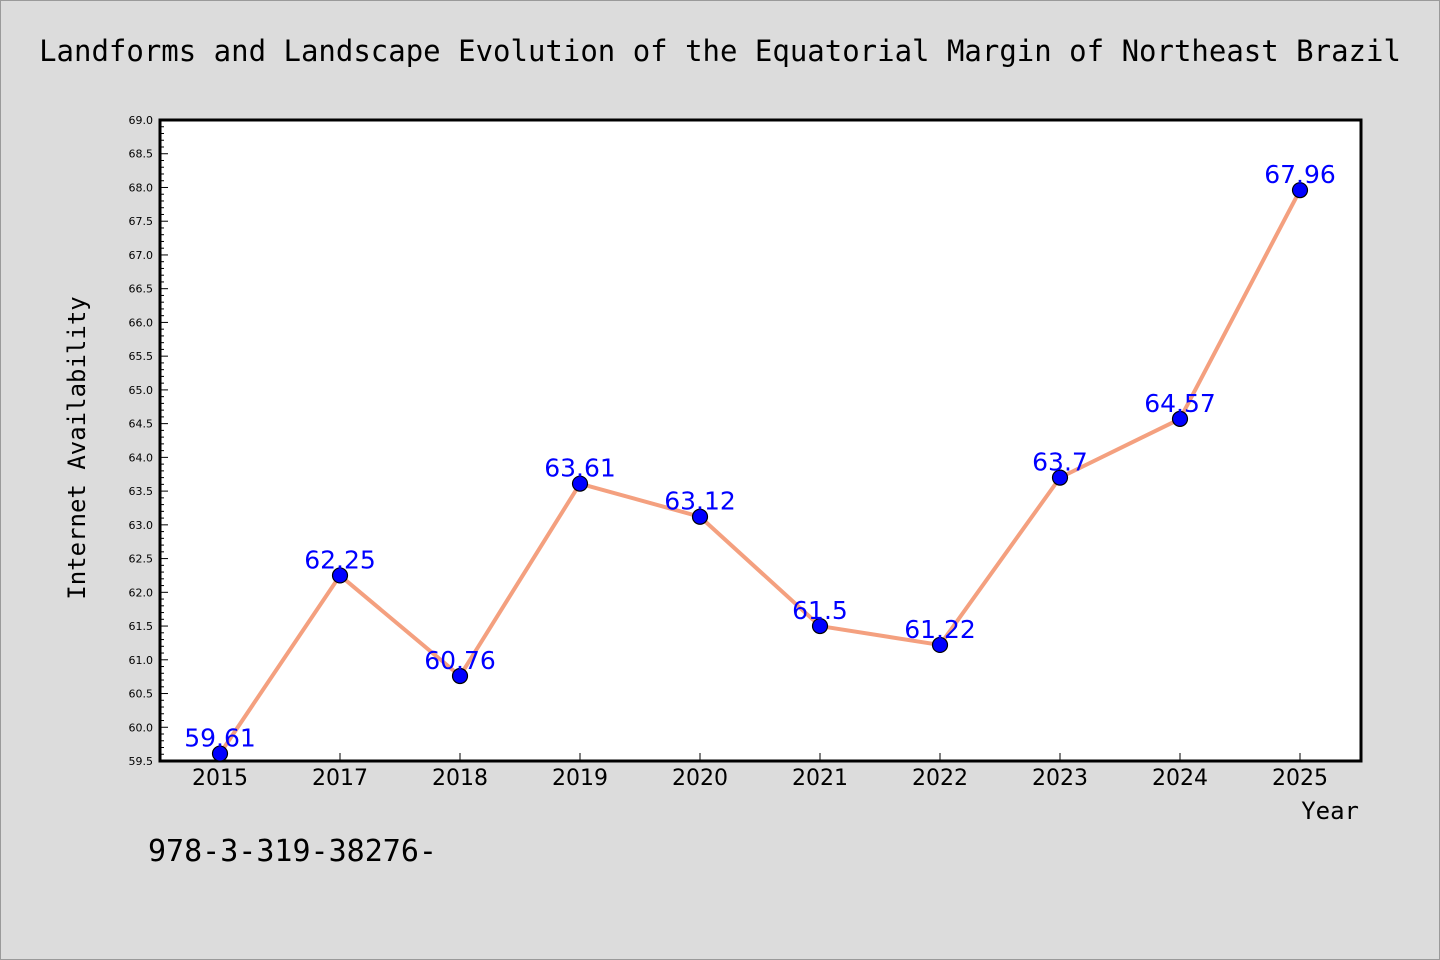  What do you see at coordinates (141, 457) in the screenshot?
I see `y-tick-label: 64.0` at bounding box center [141, 457].